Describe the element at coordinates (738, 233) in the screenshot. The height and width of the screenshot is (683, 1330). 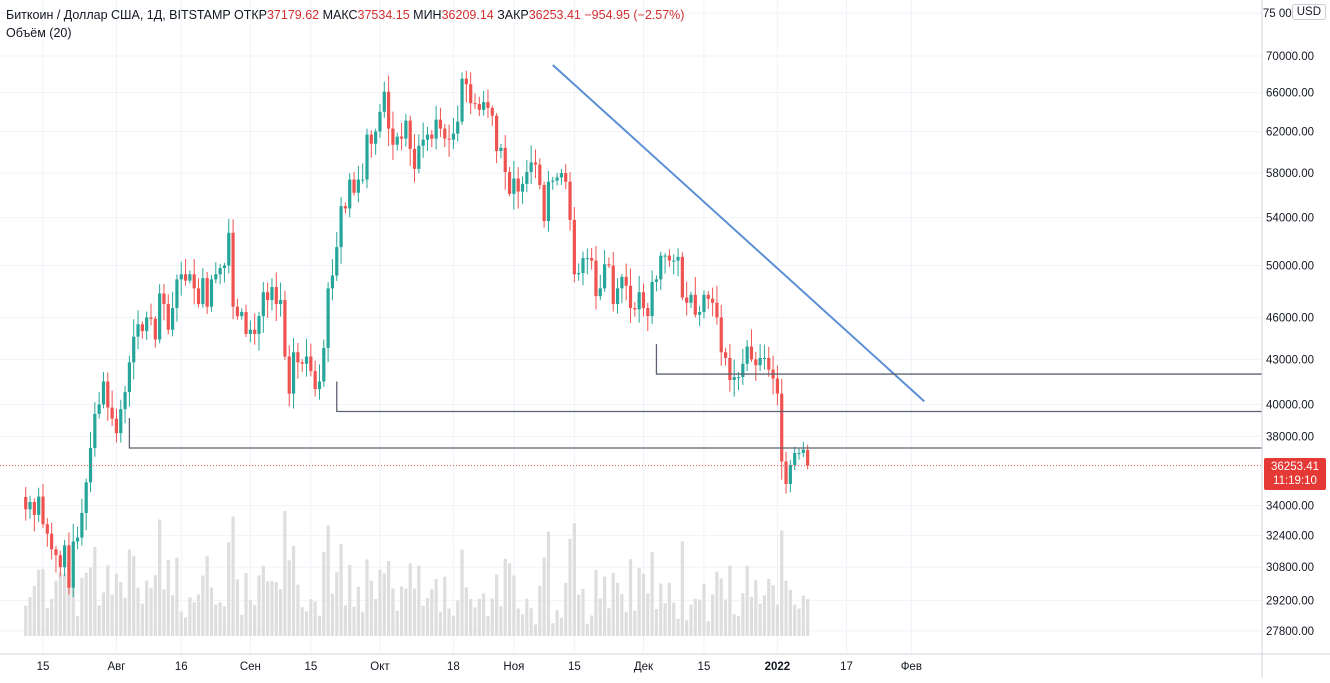
I see `trendline` at that location.